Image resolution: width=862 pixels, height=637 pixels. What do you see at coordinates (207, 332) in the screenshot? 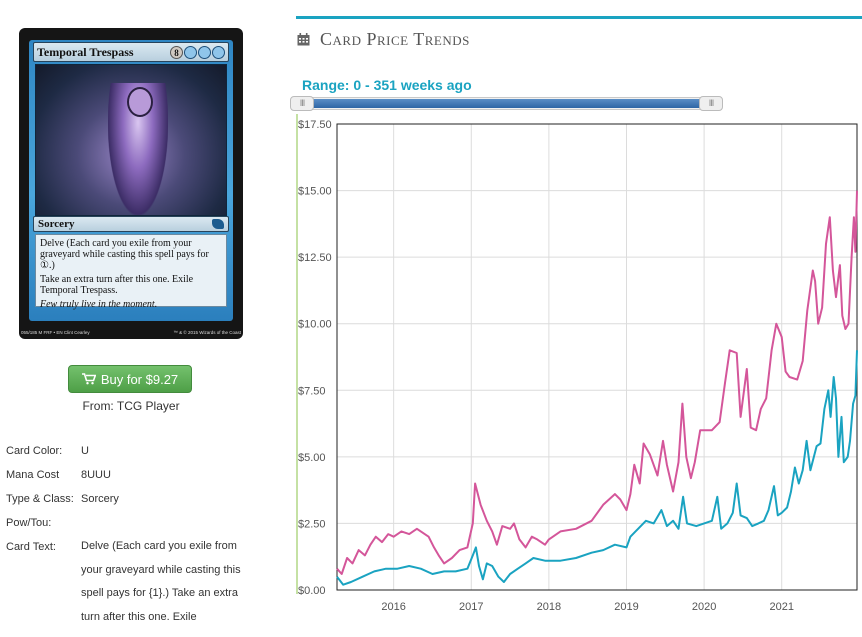
I see `card-copyright: ™ & © 2015 Wizards of the Coast` at bounding box center [207, 332].